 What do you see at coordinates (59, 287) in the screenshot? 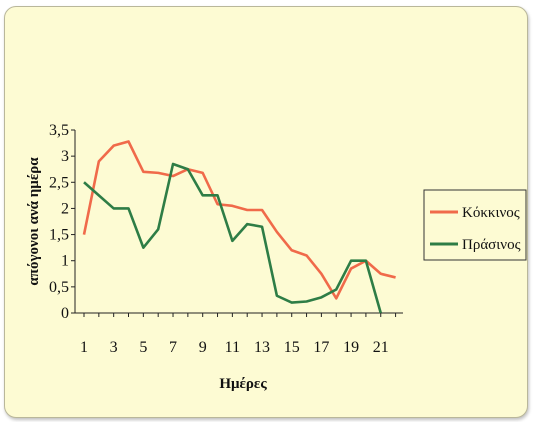
I see `y-tick-label: 0,5` at bounding box center [59, 287].